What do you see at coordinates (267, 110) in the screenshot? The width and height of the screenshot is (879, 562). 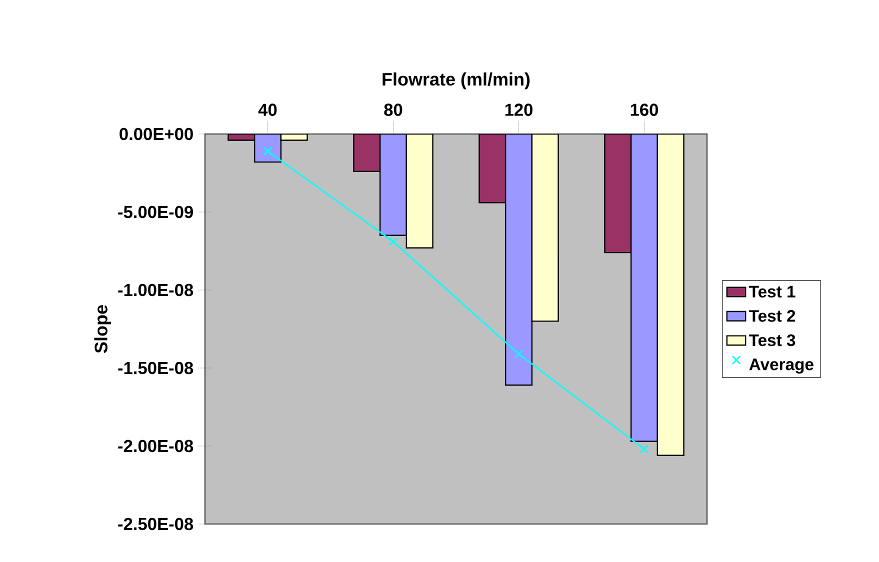 I see `x-tick-label: 40` at bounding box center [267, 110].